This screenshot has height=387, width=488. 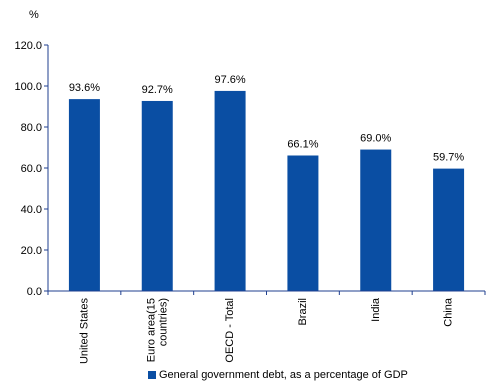 I want to click on y-tick-label: 120.0, so click(x=28, y=46).